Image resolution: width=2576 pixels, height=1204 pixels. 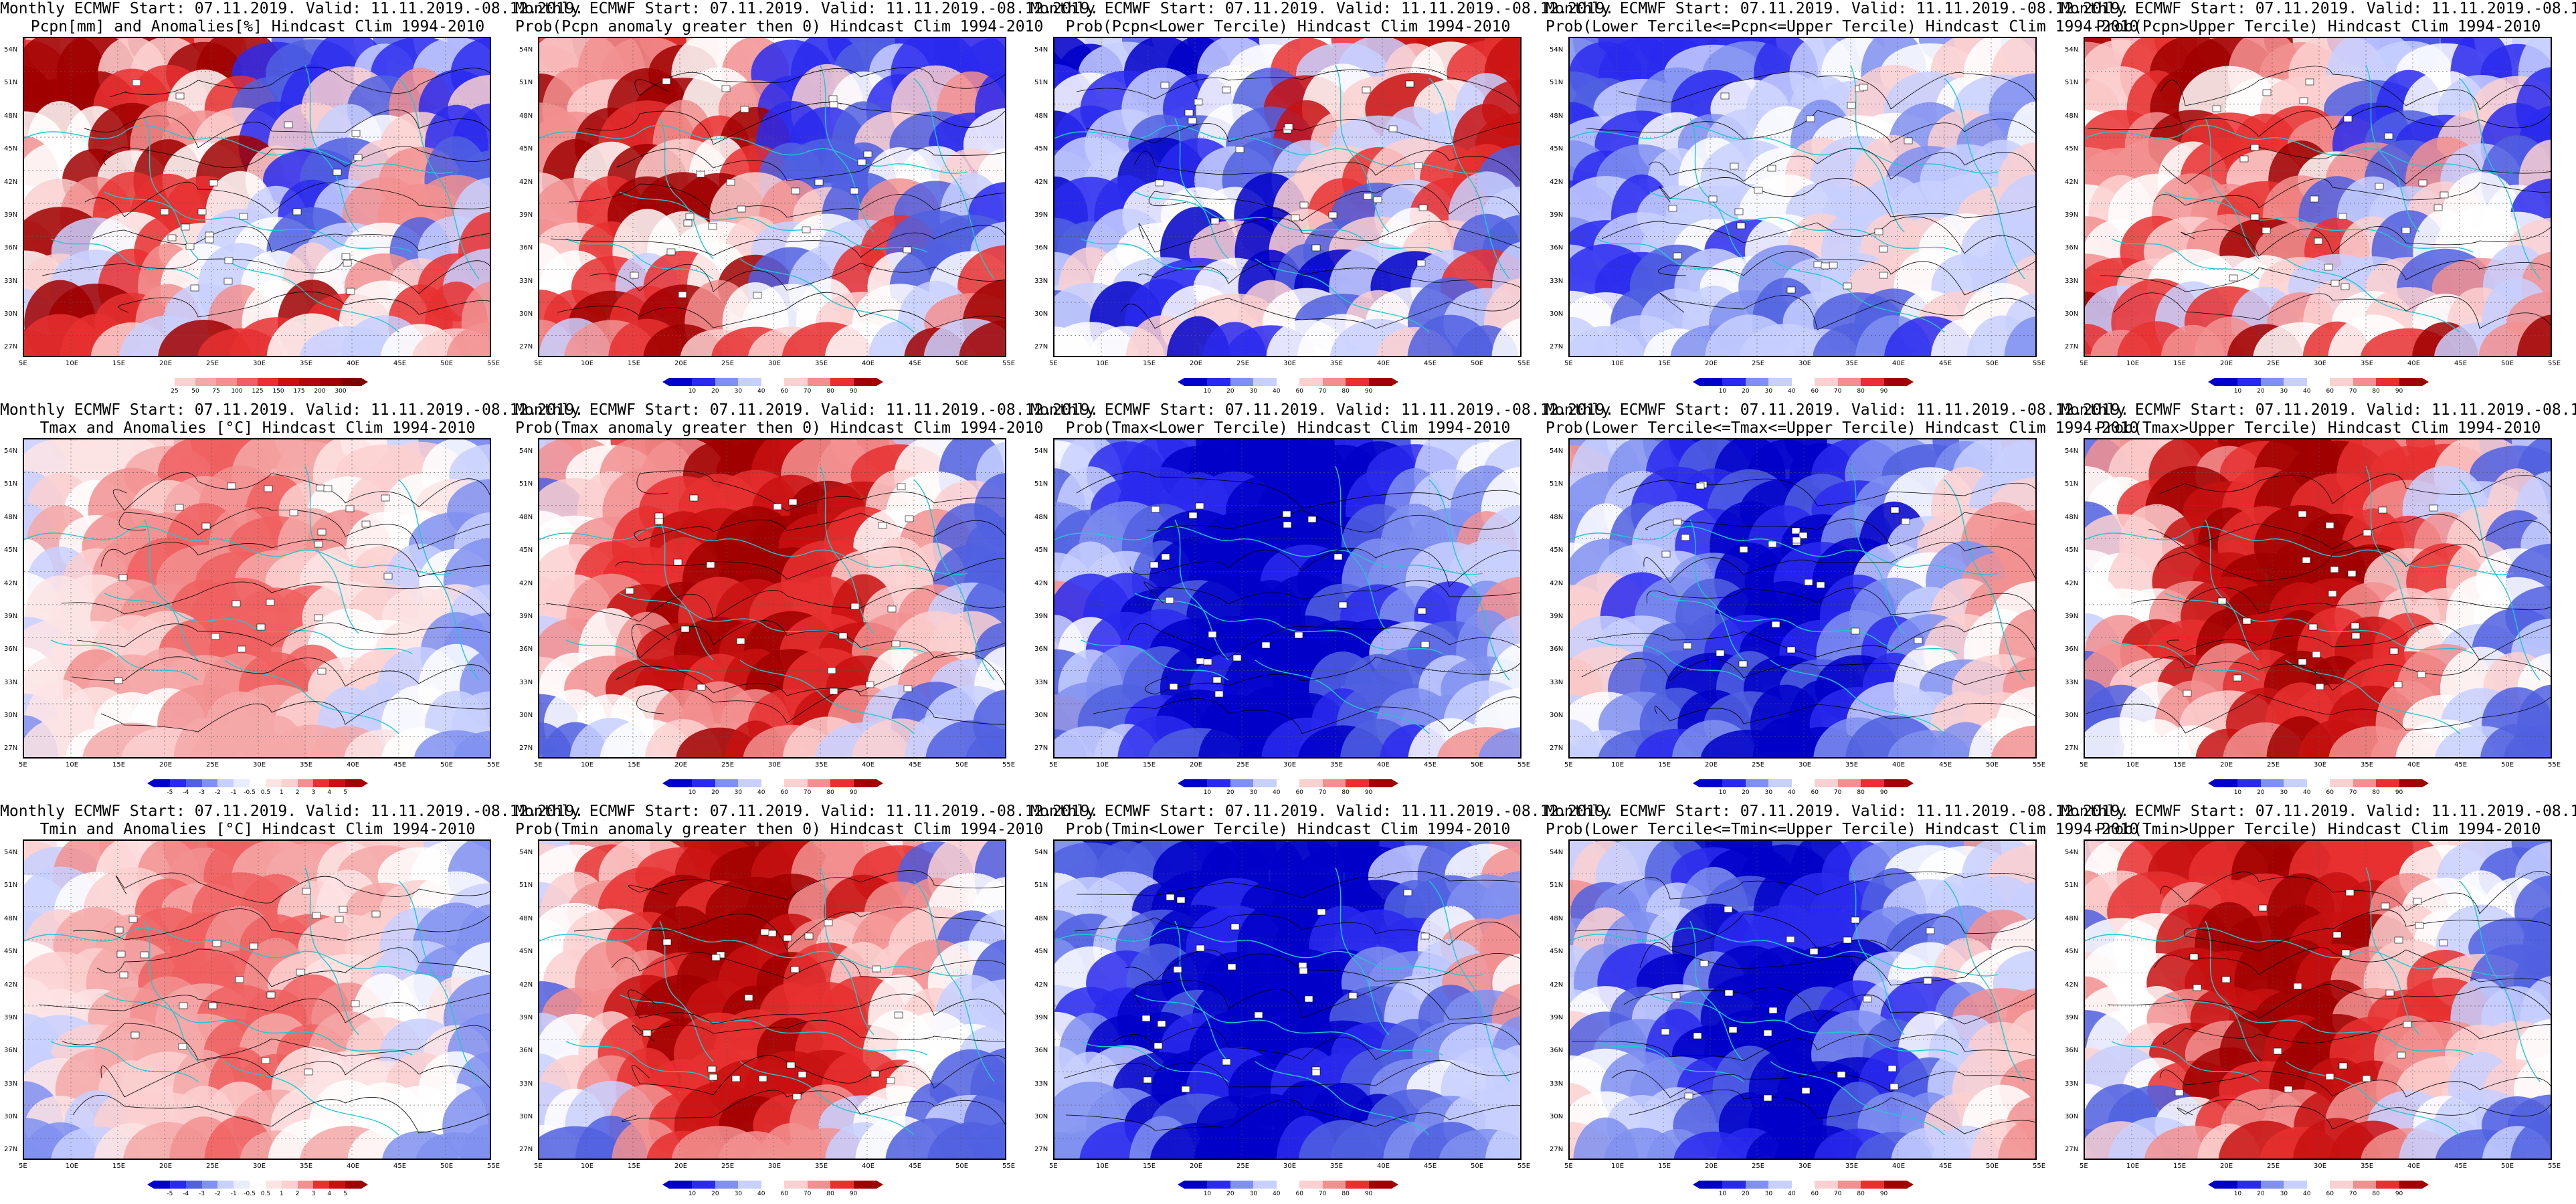 What do you see at coordinates (2273, 363) in the screenshot?
I see `longitude-label: 25E` at bounding box center [2273, 363].